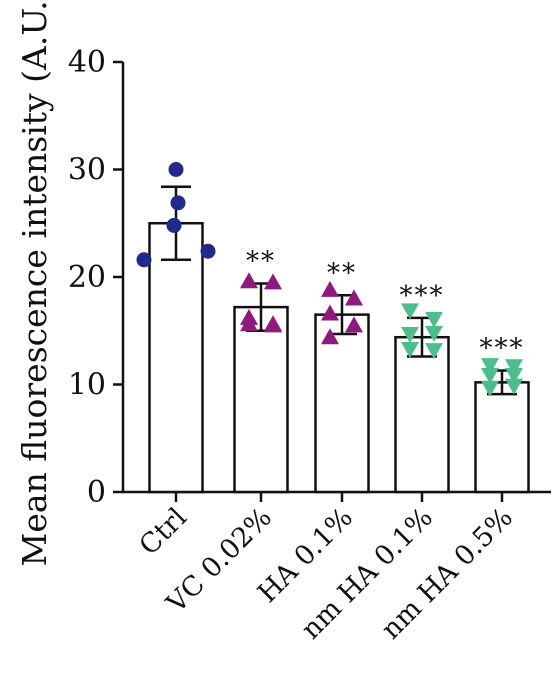 This screenshot has height=681, width=554. I want to click on significance-labels: ** ********, so click(385, 305).